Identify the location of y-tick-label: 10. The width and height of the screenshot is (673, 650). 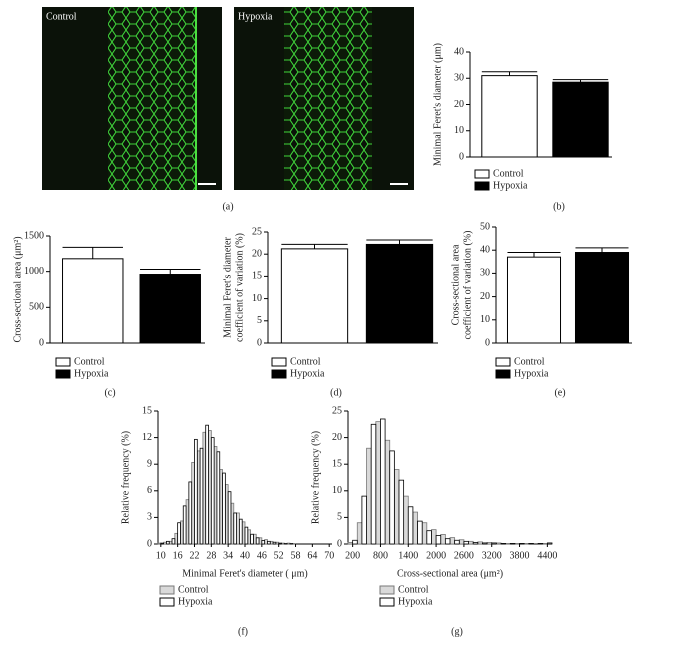
(459, 130).